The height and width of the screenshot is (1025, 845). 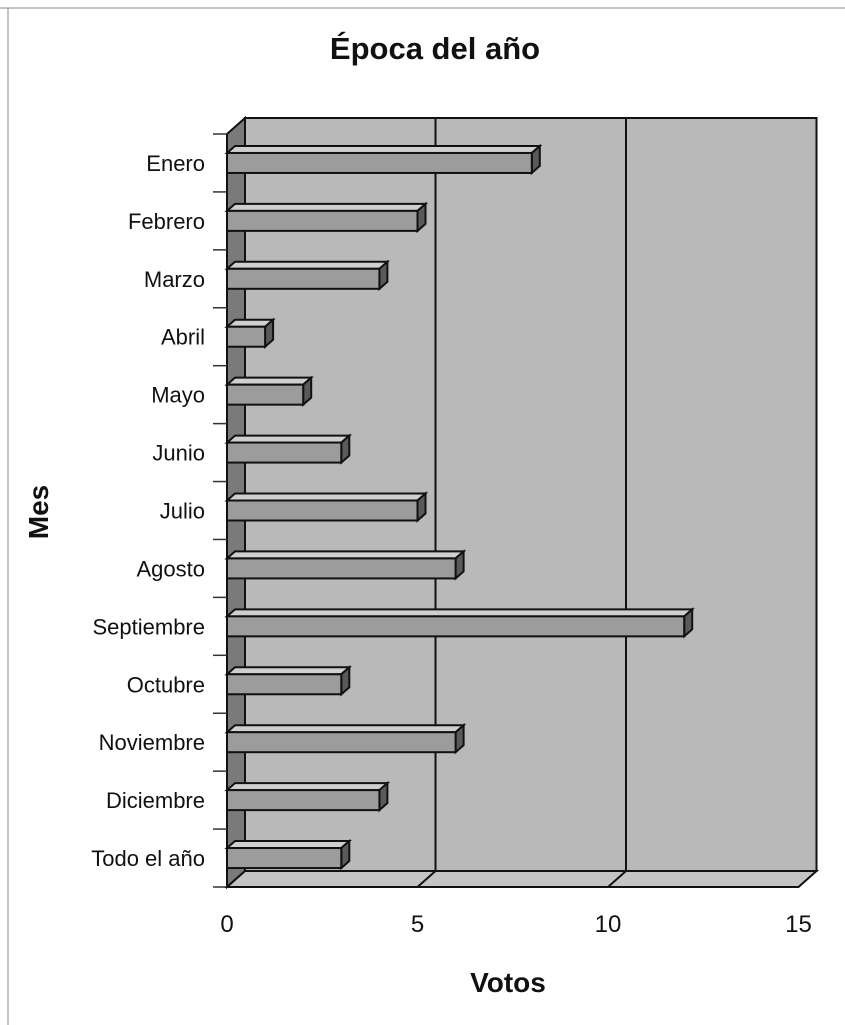 What do you see at coordinates (220, 510) in the screenshot?
I see `y-axis-ticks` at bounding box center [220, 510].